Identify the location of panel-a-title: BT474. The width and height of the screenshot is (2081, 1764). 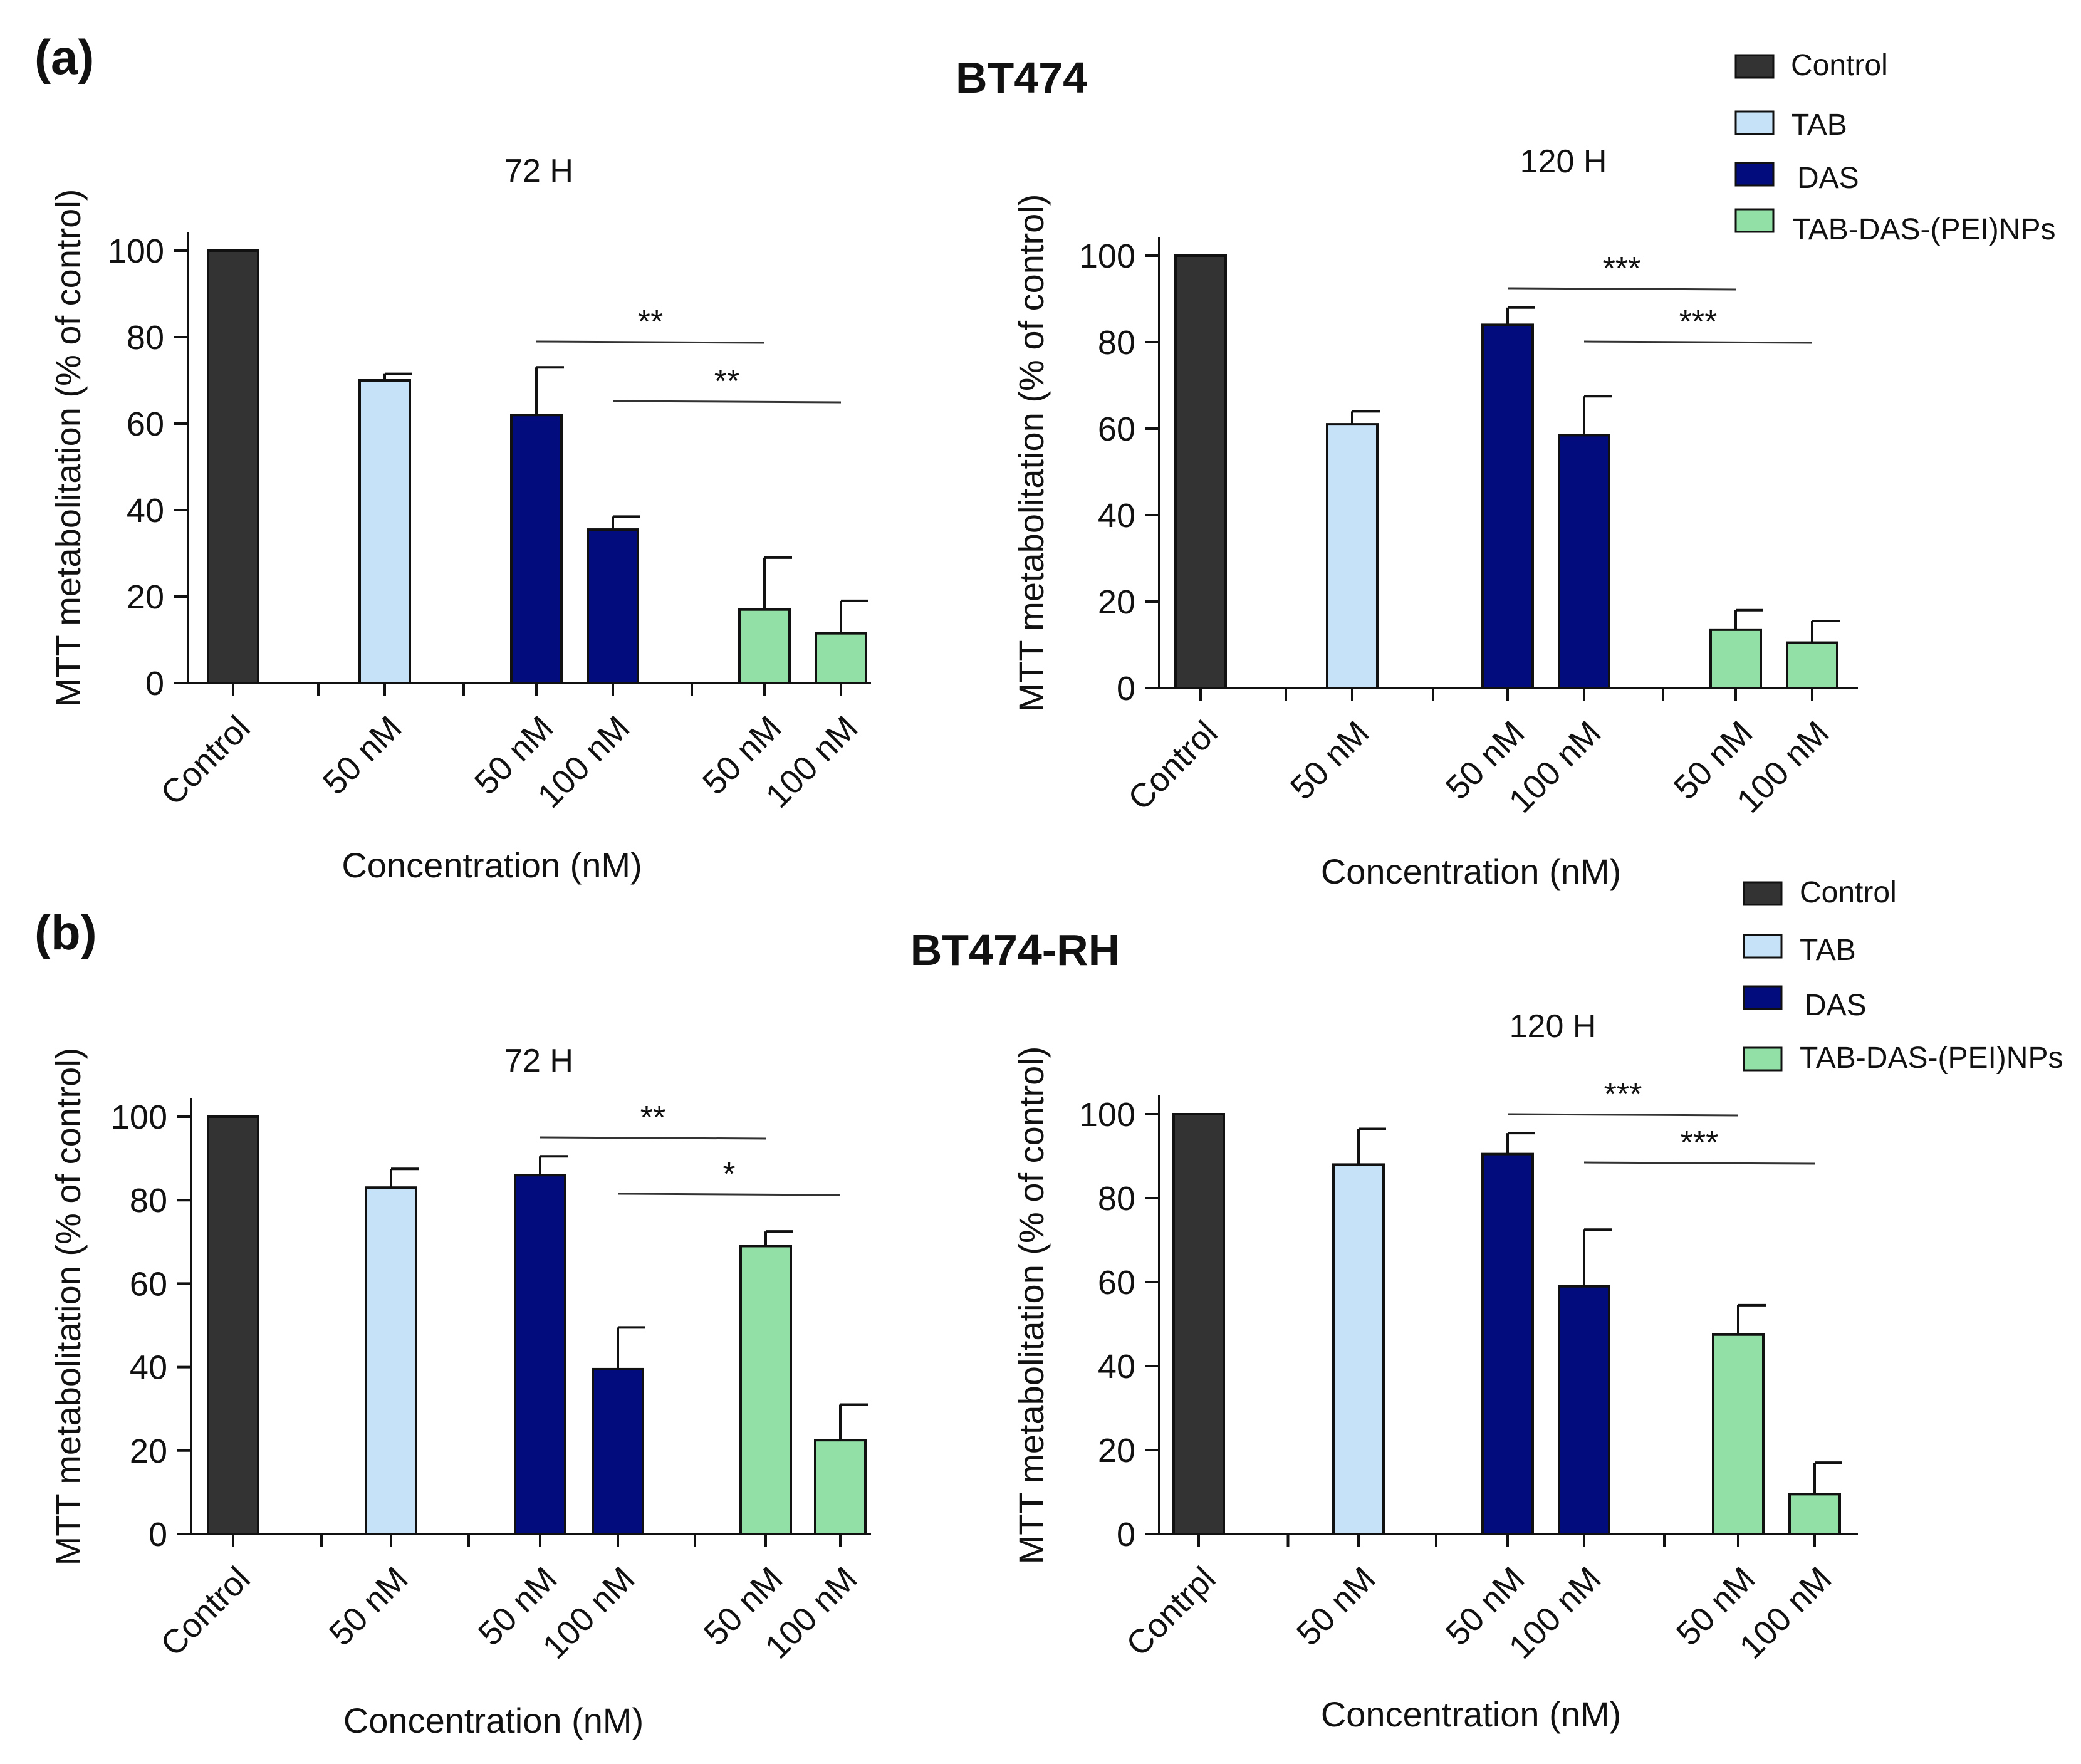
(1022, 77).